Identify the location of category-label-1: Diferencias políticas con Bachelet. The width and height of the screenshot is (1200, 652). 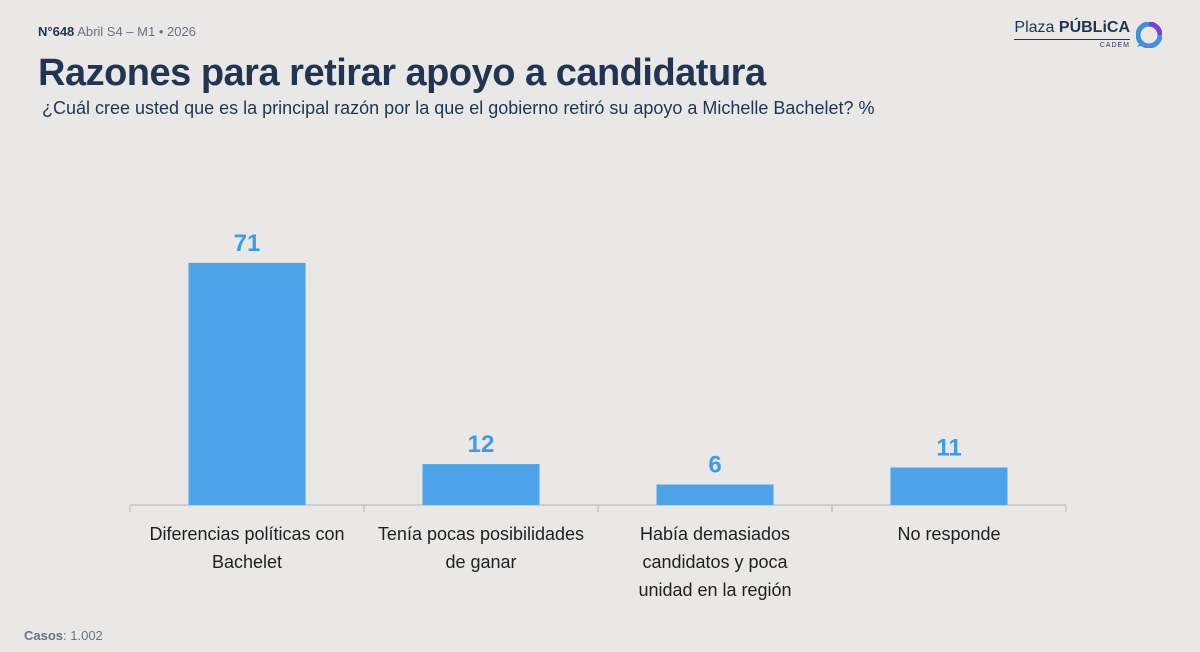
(246, 548).